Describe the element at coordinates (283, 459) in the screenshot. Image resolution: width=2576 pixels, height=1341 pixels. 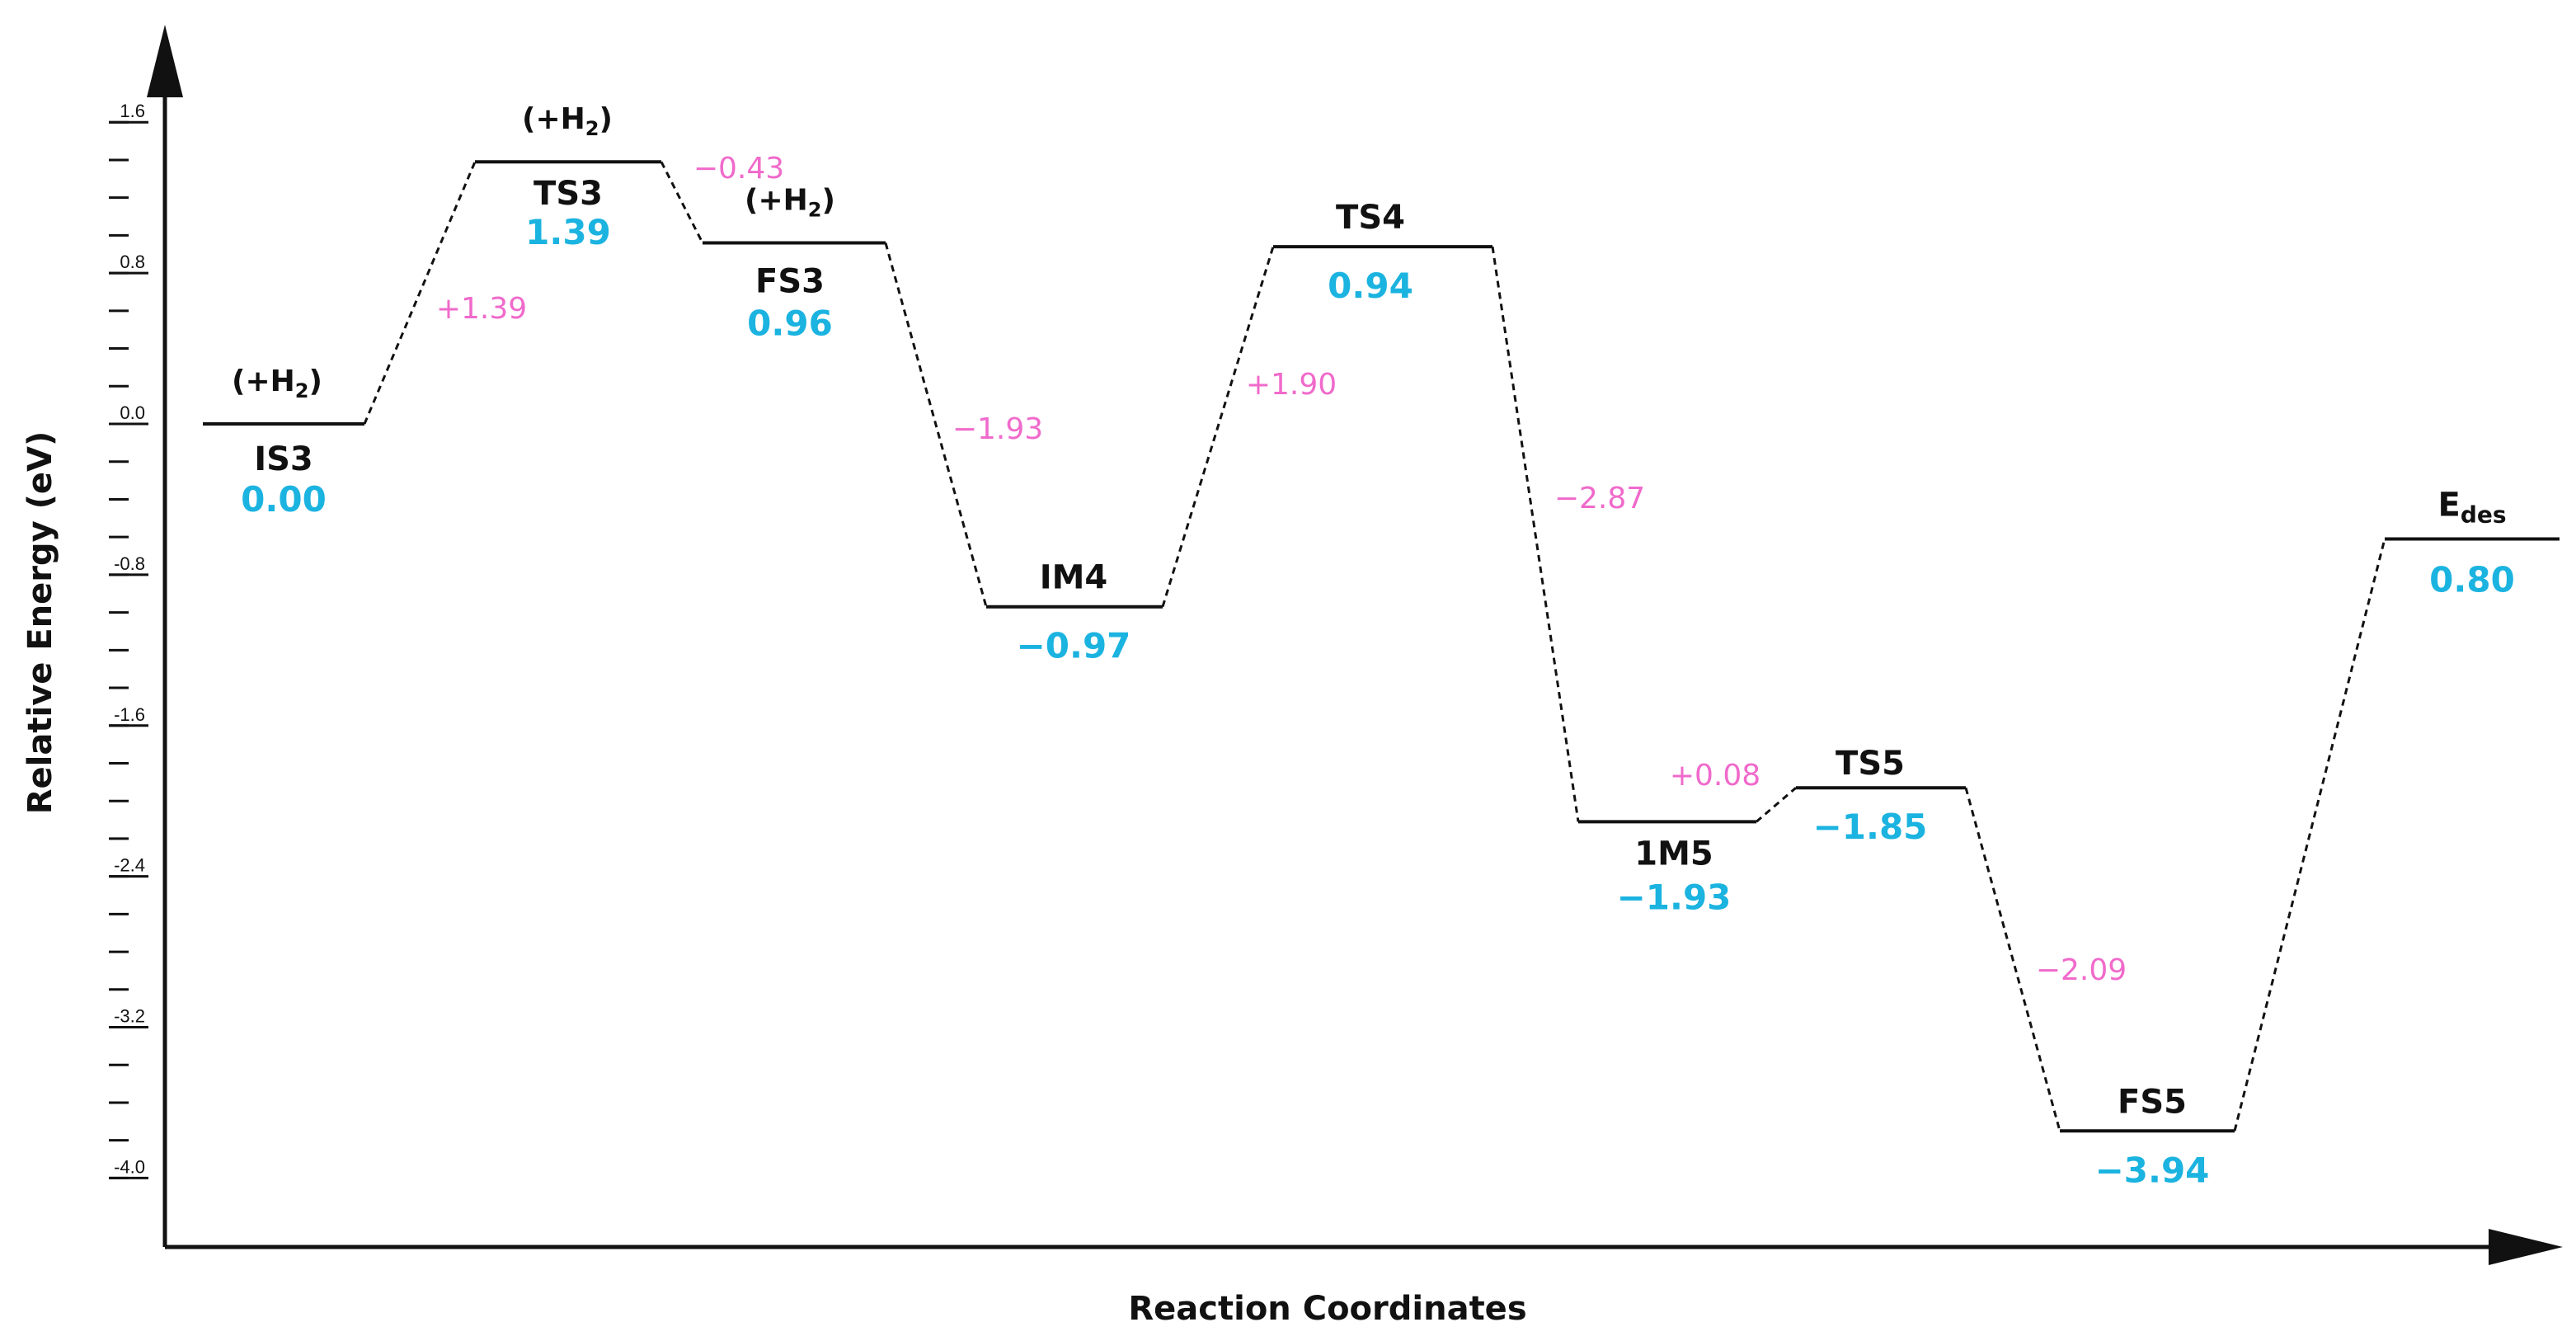
I see `state-name-is3: IS3` at that location.